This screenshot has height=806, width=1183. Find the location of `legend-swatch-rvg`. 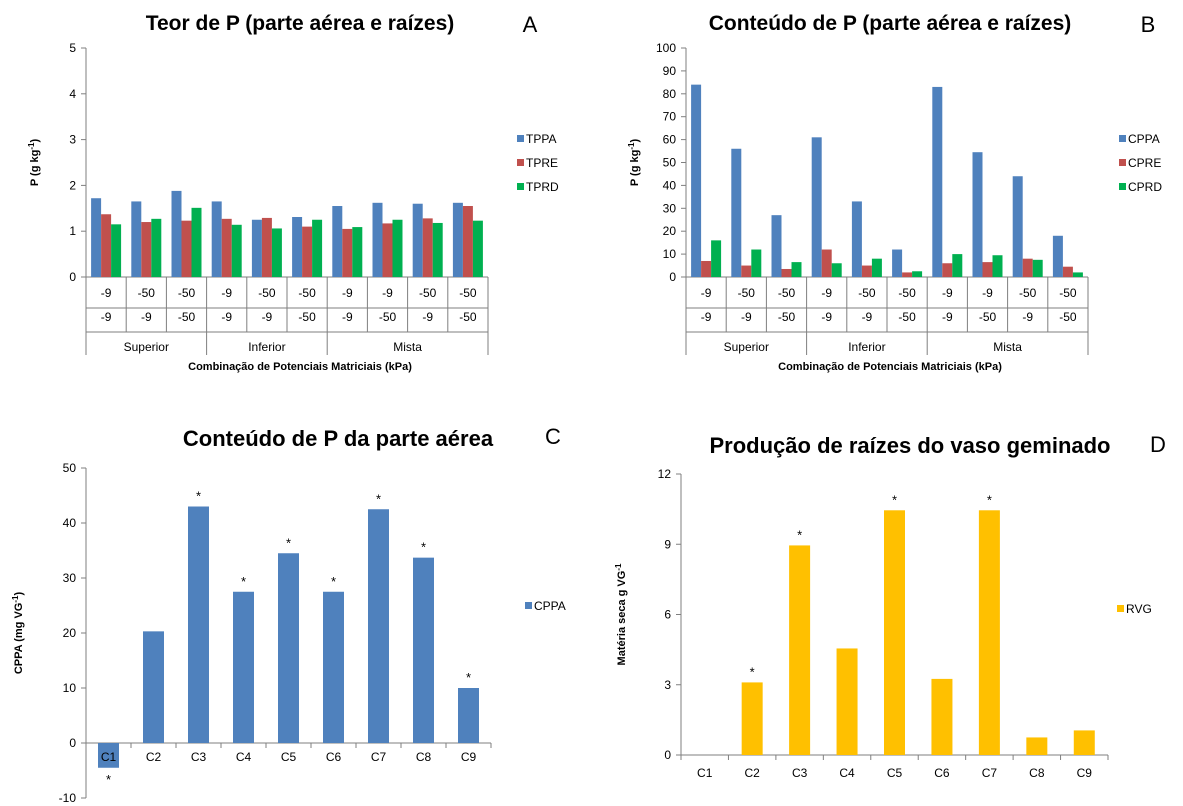

legend-swatch-rvg is located at coordinates (1120, 608).